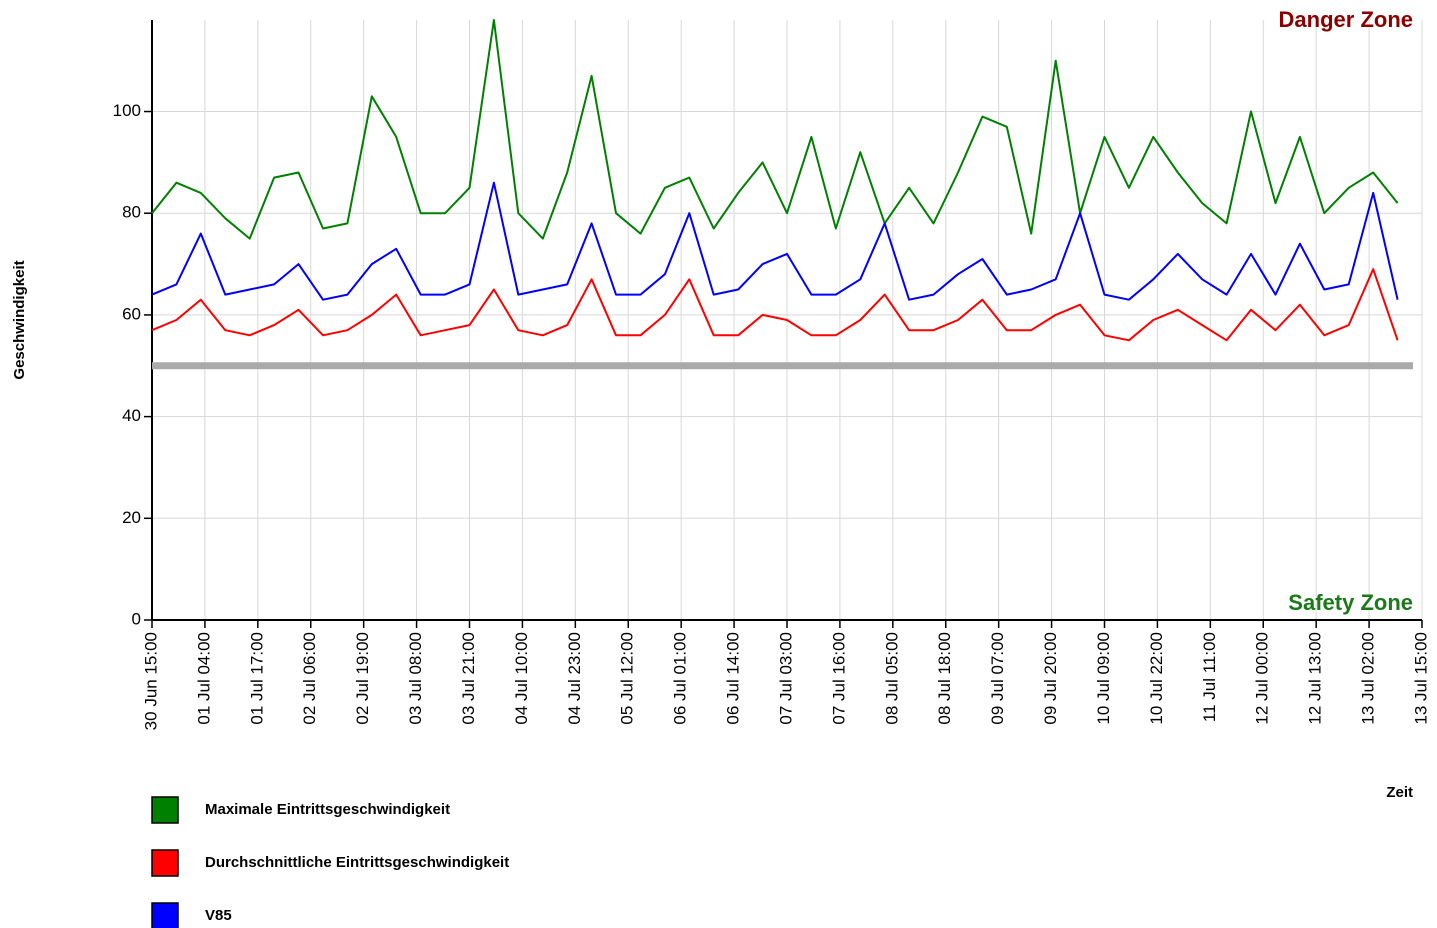  What do you see at coordinates (203, 678) in the screenshot?
I see `x-tick-label: 01 Jul 04:00` at bounding box center [203, 678].